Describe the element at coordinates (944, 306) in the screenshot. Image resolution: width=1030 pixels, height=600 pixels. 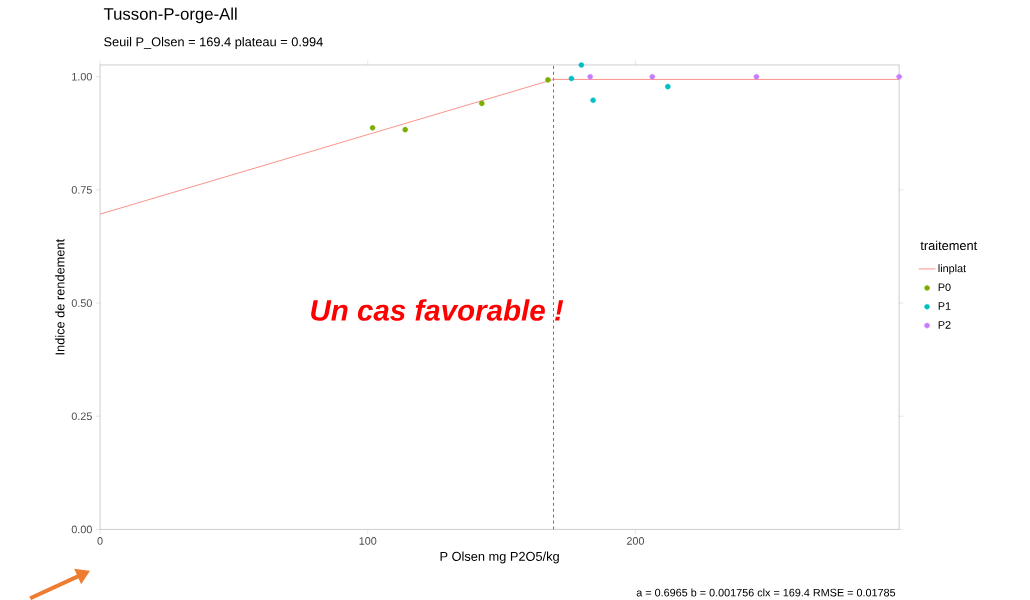
I see `legend-label: P1` at that location.